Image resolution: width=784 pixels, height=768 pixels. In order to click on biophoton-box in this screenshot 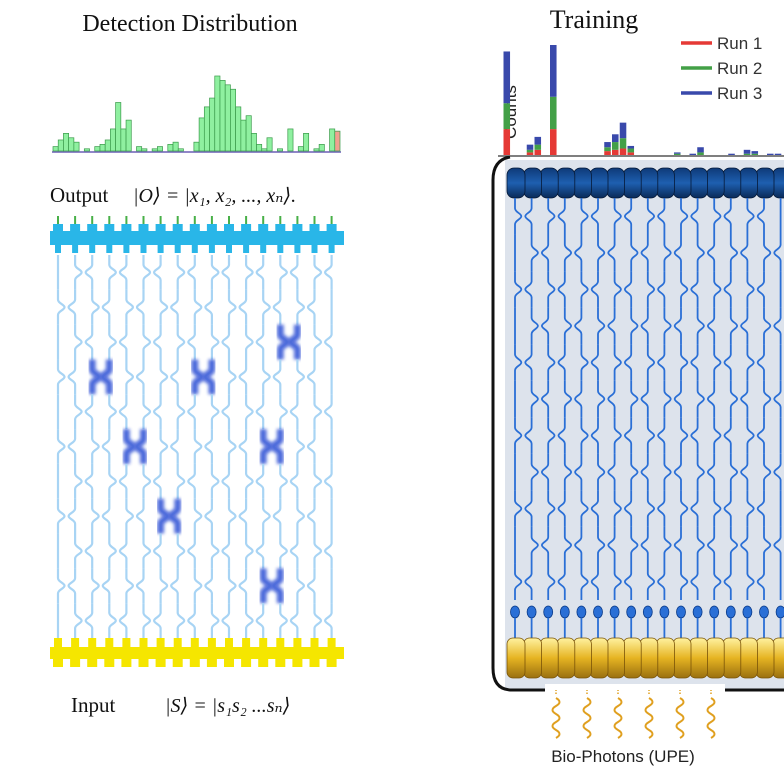, I will do `click(635, 714)`.